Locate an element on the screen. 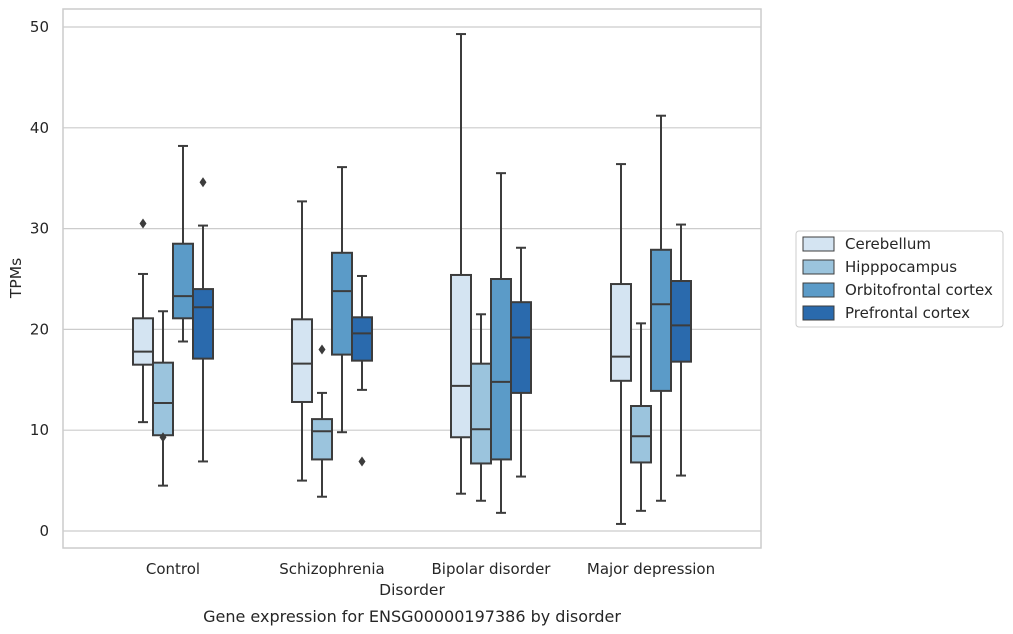 This screenshot has width=1013, height=634. y-tick-label: 20 is located at coordinates (39, 329).